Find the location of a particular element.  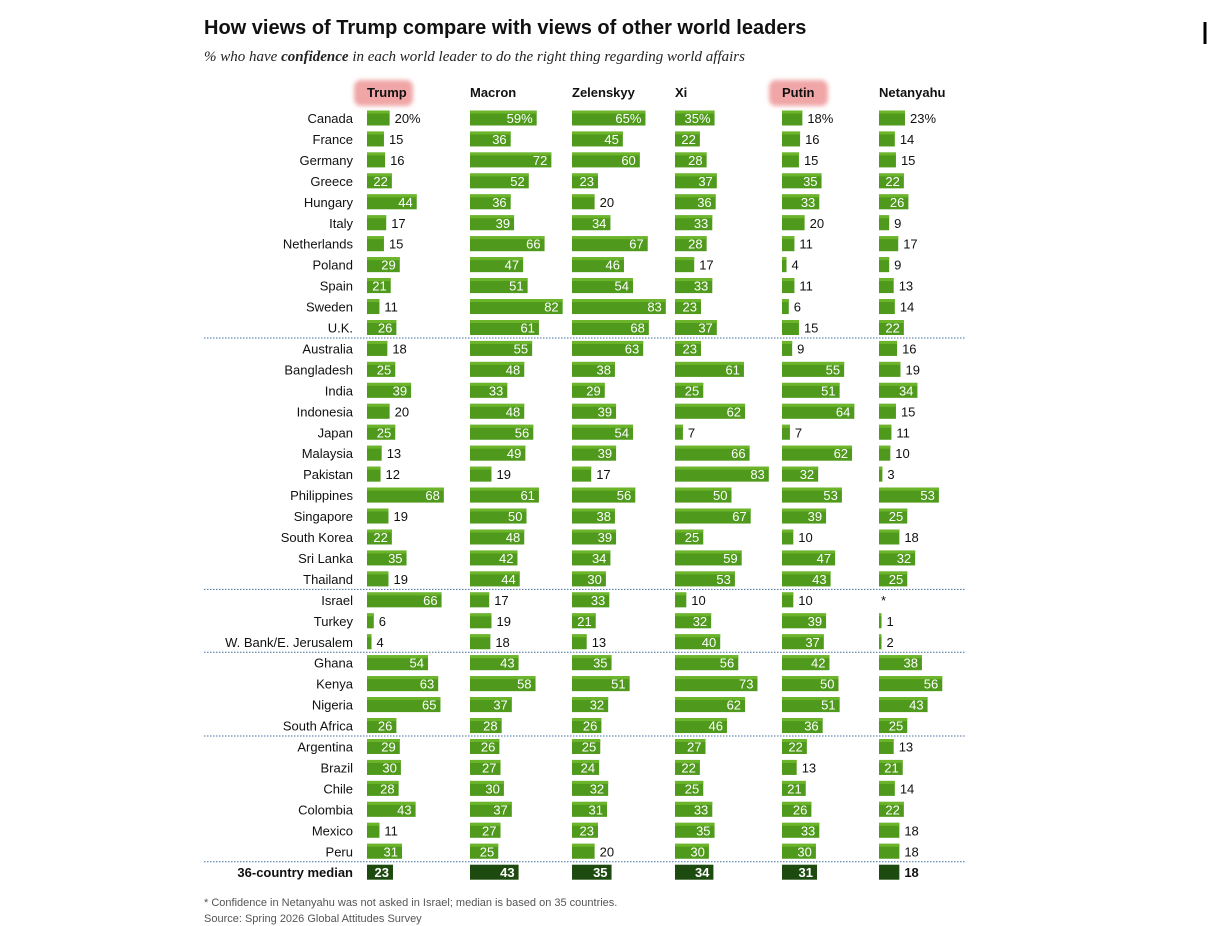

value-label-trump: 35 is located at coordinates (395, 558).